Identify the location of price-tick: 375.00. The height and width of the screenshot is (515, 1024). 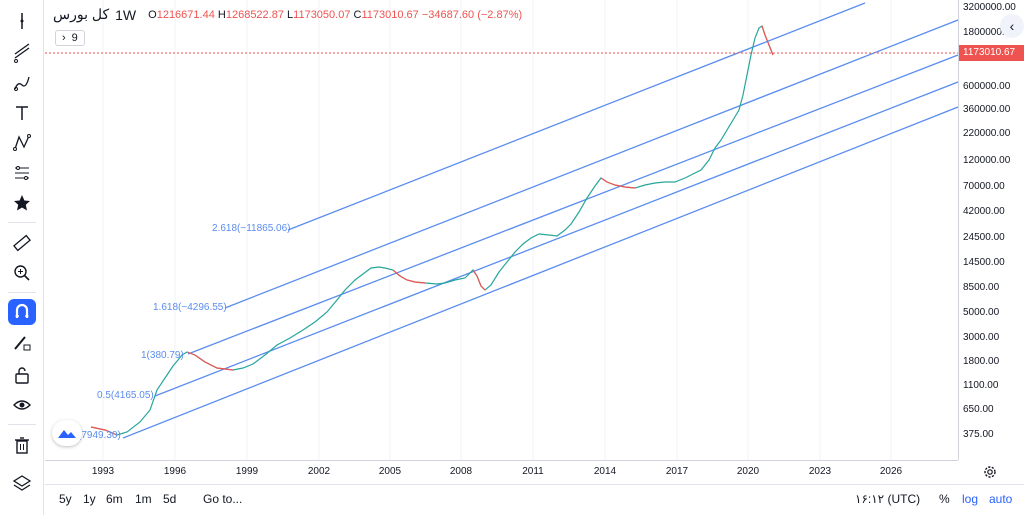
(978, 434).